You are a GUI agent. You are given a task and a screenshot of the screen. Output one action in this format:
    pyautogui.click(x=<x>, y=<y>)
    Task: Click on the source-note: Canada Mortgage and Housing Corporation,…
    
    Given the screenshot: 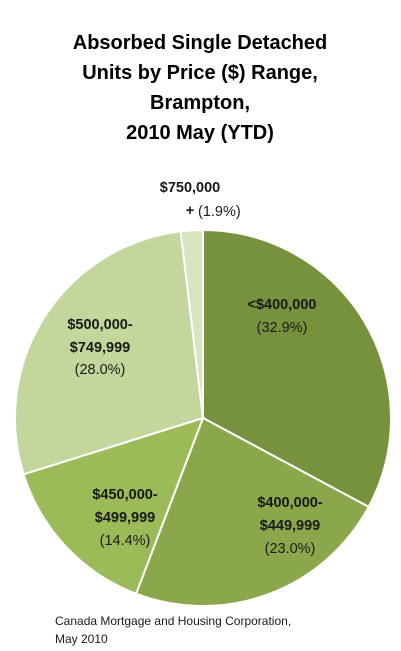 What is the action you would take?
    pyautogui.click(x=173, y=630)
    